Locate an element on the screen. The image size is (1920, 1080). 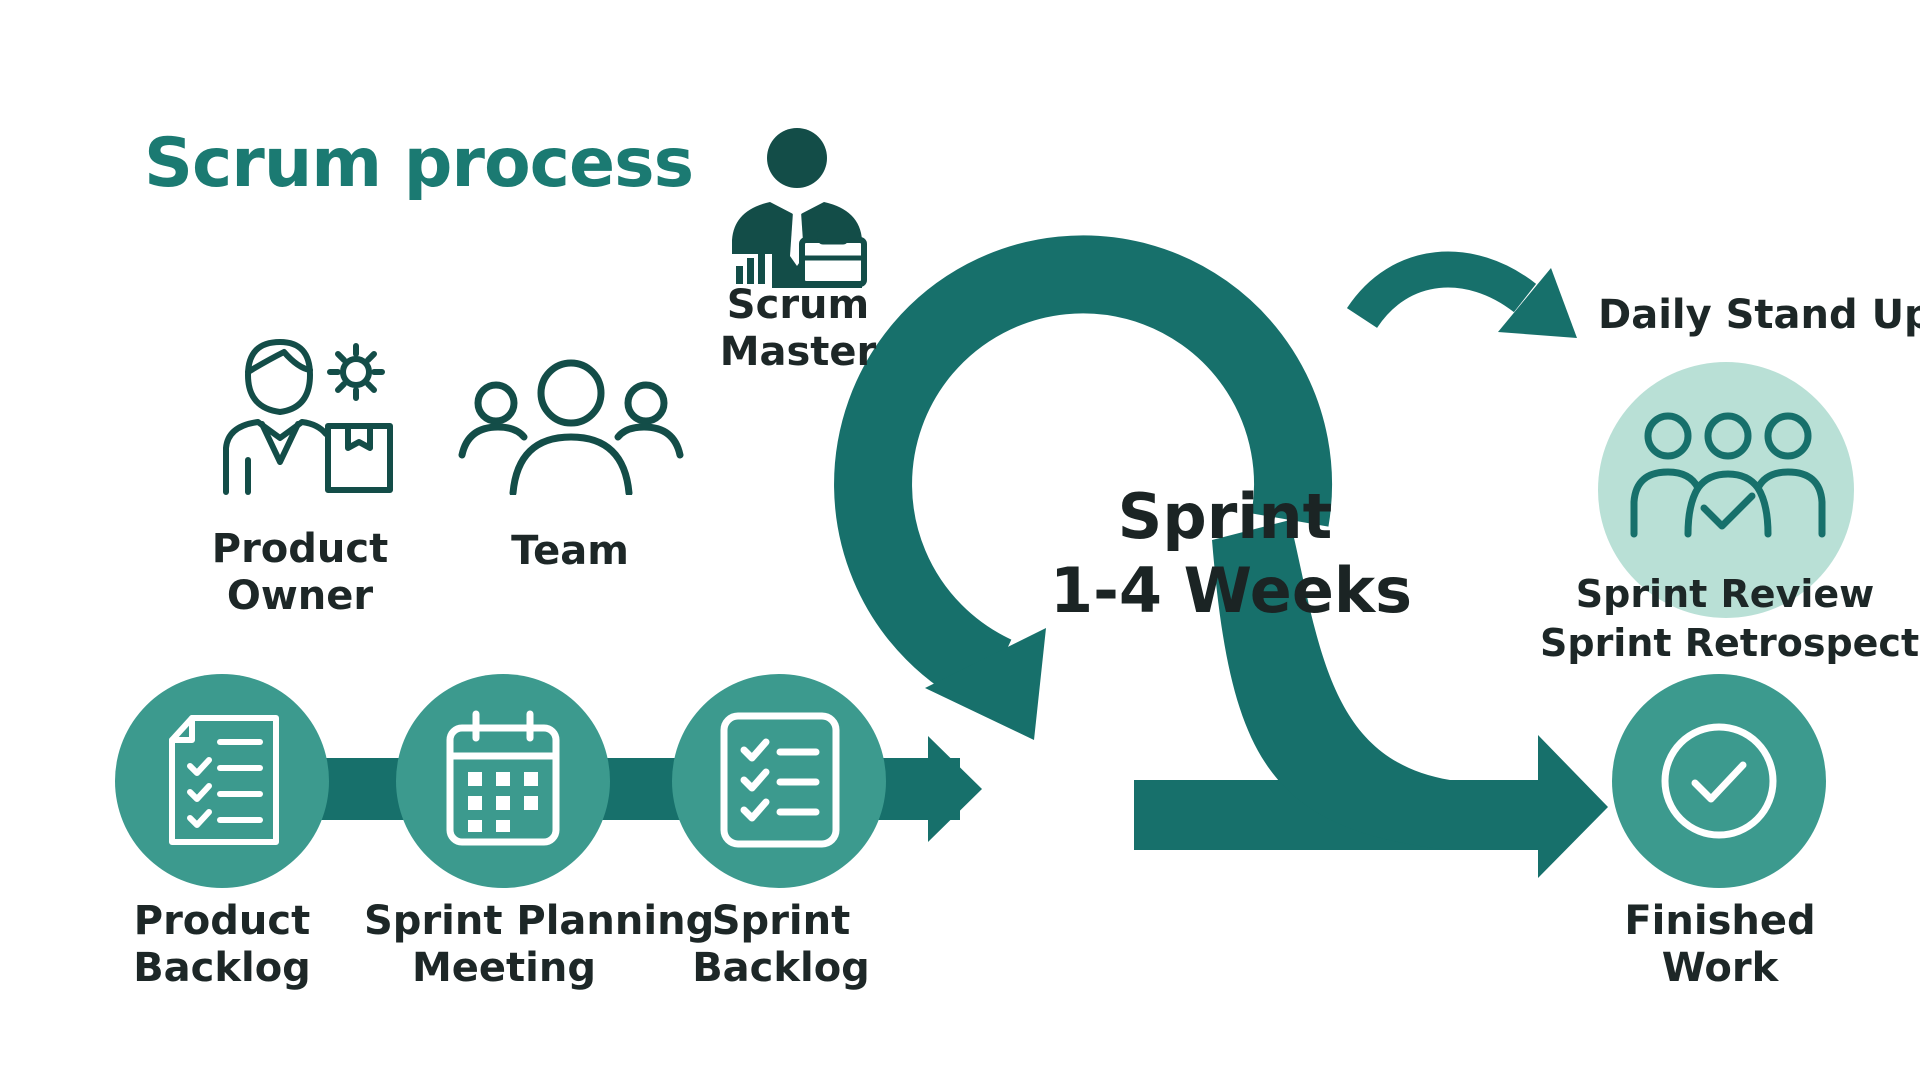
sprint-review-label: Sprint Review Sprint Retrospective is located at coordinates (1730, 619).